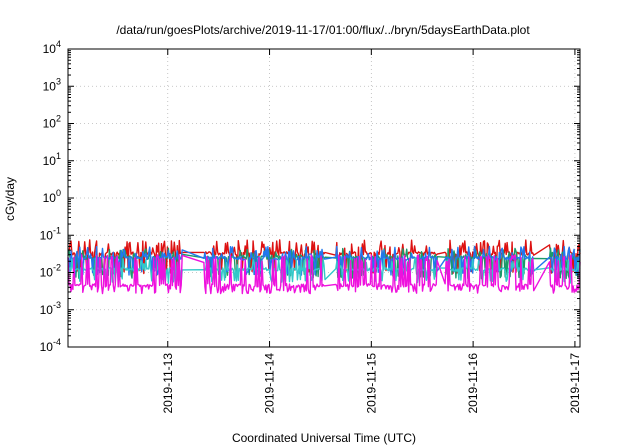 The image size is (640, 448). I want to click on x-tick-label: 2019-11-13, so click(168, 383).